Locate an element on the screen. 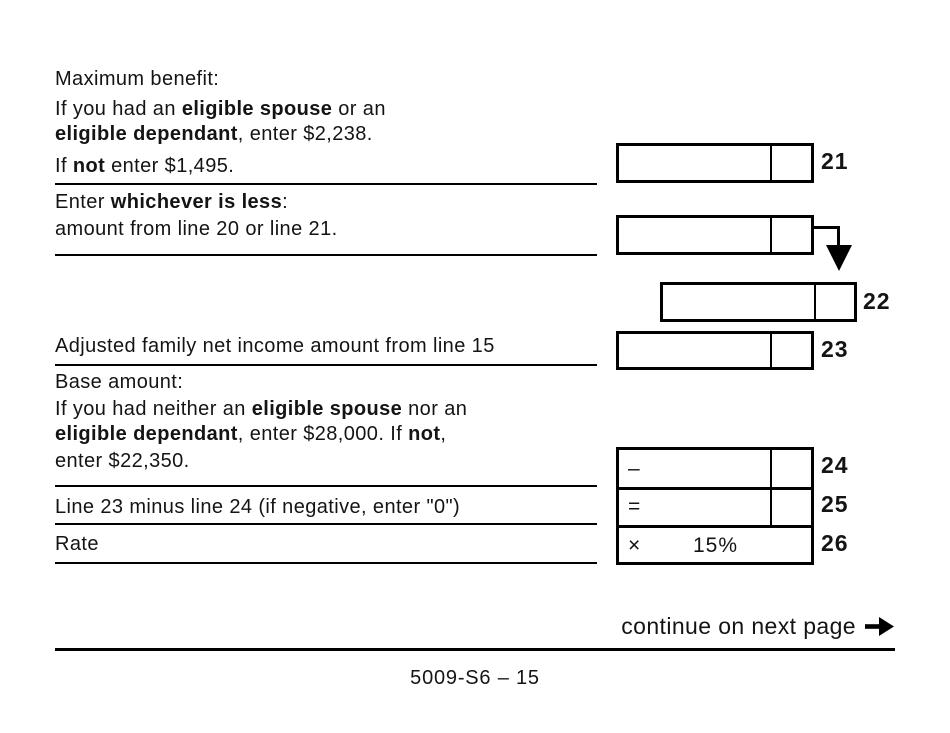 The image size is (950, 733). h-rule-under-line23-minus is located at coordinates (326, 524).